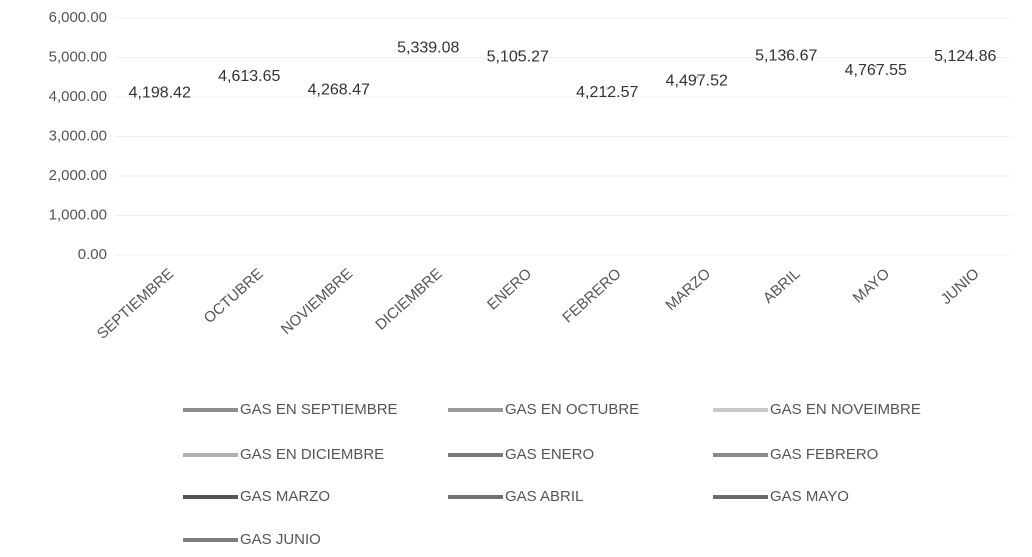  Describe the element at coordinates (572, 409) in the screenshot. I see `legend-label: GAS EN OCTUBRE` at that location.